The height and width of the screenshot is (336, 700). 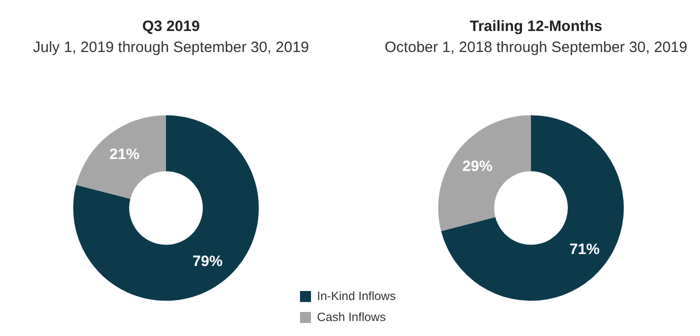 What do you see at coordinates (585, 249) in the screenshot?
I see `data-label: 71%` at bounding box center [585, 249].